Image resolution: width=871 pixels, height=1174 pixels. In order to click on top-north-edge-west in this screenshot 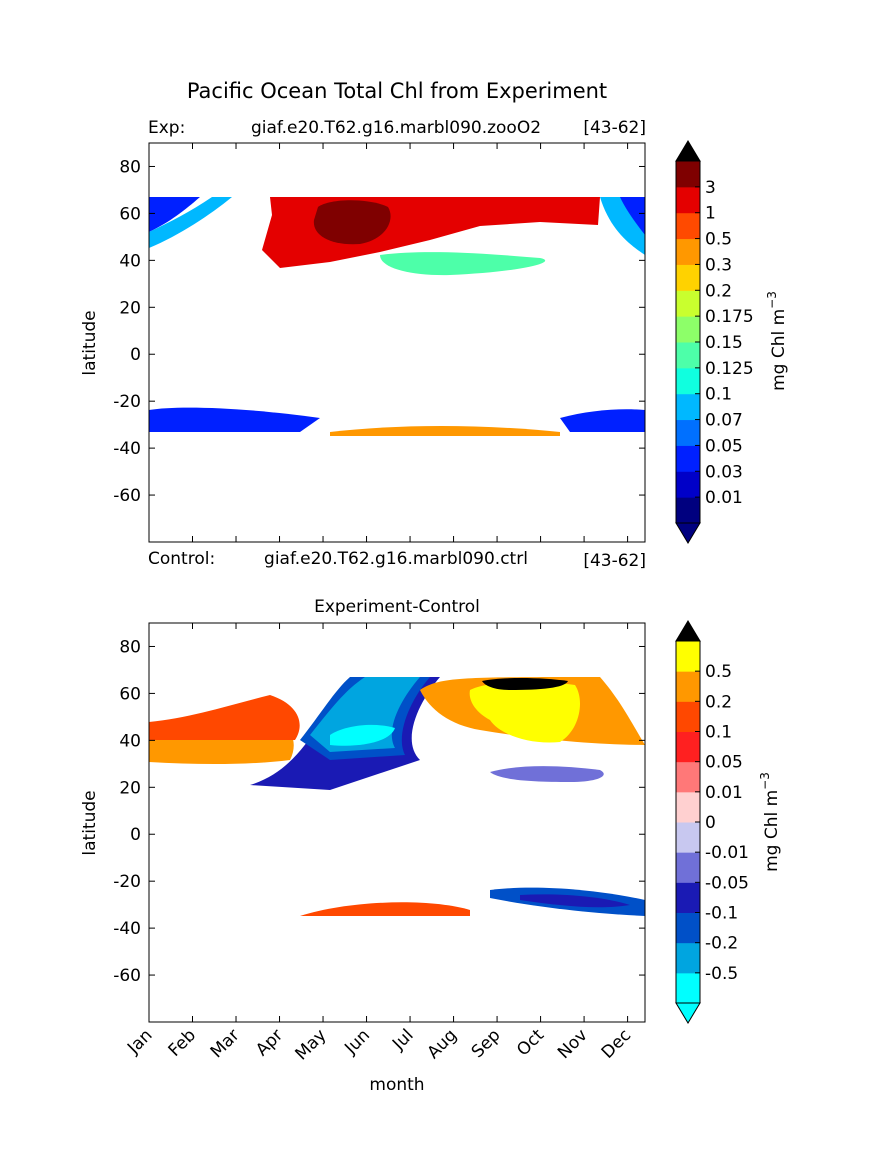, I will do `click(174, 214)`.